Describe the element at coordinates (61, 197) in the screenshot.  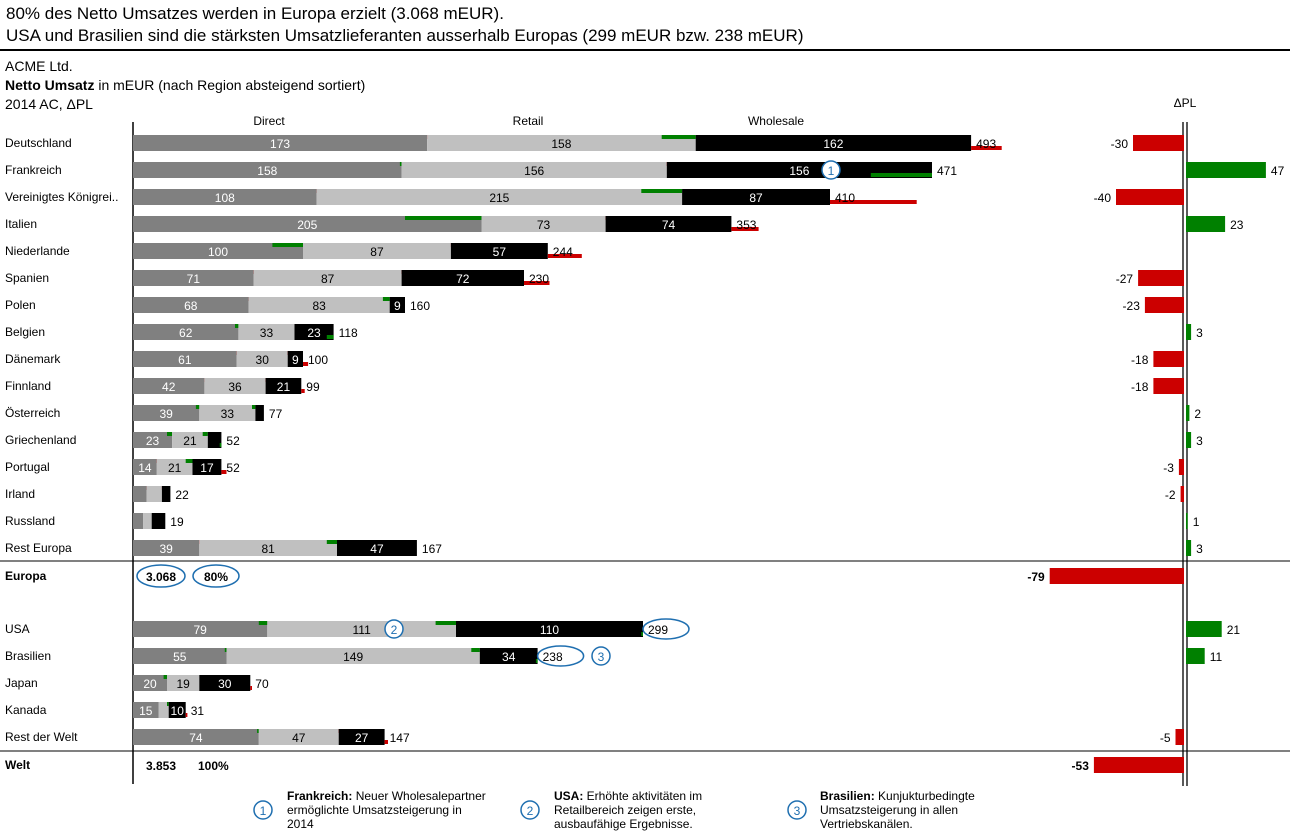
I see `category-label: Vereinigtes Königrei..` at that location.